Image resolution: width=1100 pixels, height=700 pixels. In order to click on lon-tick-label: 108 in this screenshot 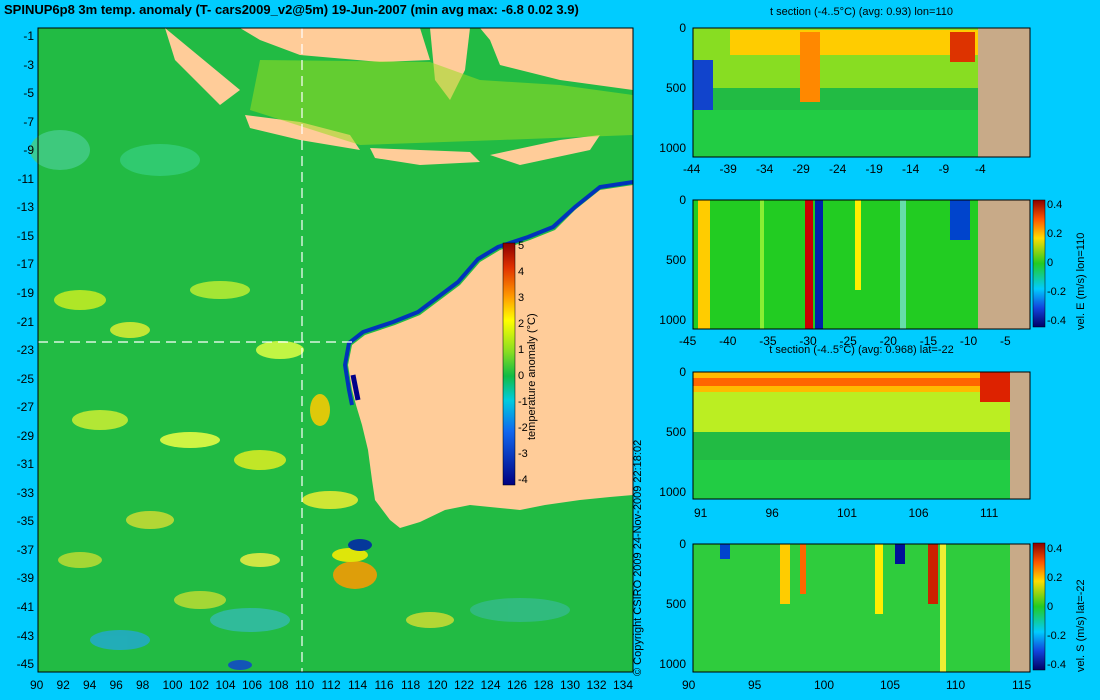, I will do `click(278, 685)`.